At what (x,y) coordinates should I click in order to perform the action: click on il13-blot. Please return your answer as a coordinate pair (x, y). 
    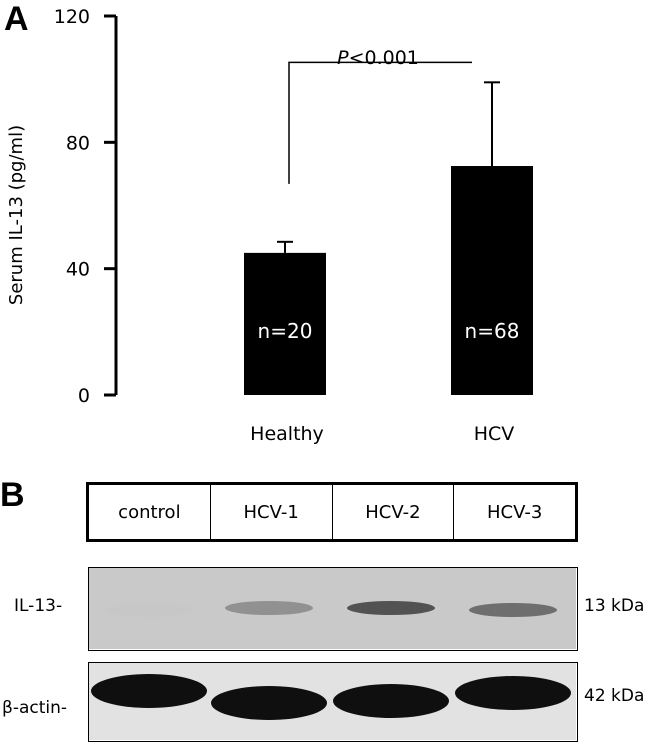
    Looking at the image, I should click on (333, 609).